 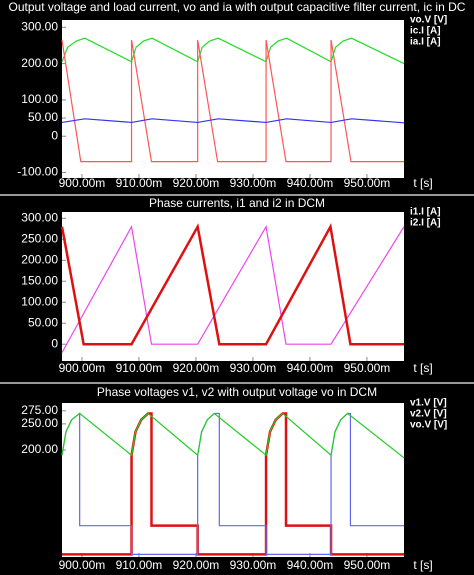 I want to click on y-tick-label: -100.00, so click(x=37, y=172).